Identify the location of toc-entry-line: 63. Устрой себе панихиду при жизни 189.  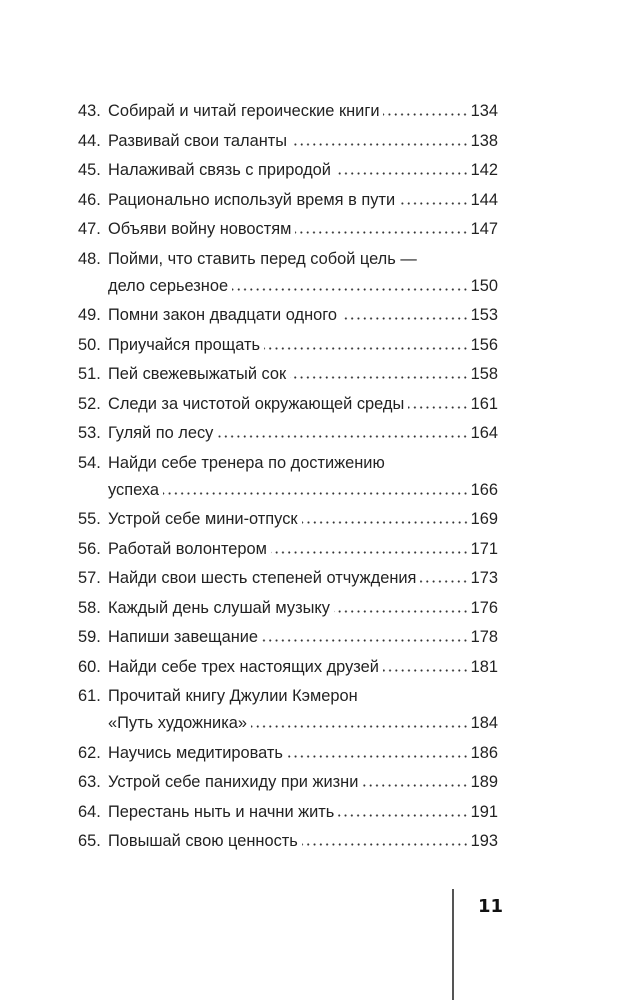
(288, 782).